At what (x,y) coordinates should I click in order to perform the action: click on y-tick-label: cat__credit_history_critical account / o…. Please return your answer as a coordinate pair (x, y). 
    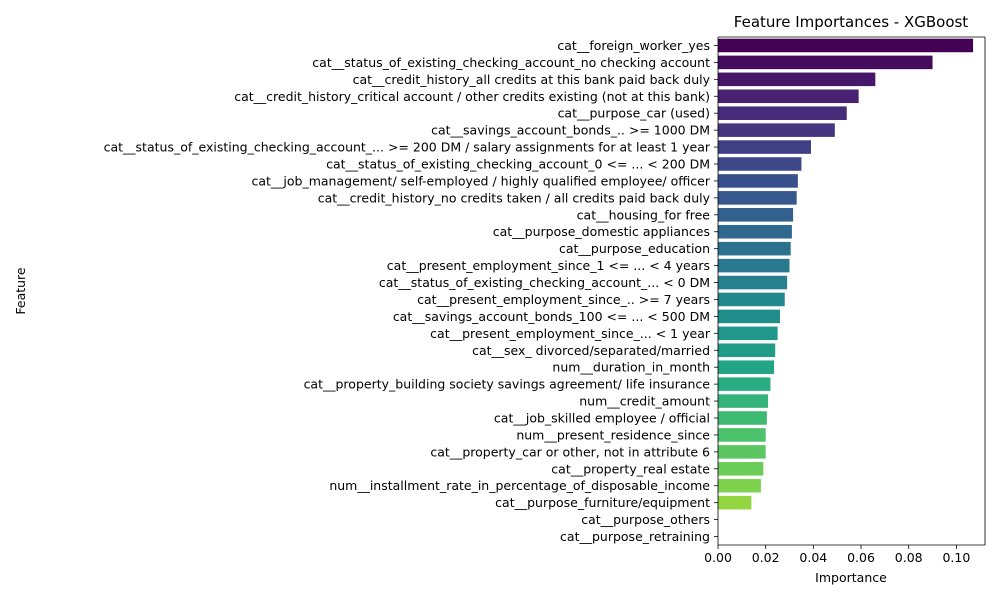
    Looking at the image, I should click on (472, 96).